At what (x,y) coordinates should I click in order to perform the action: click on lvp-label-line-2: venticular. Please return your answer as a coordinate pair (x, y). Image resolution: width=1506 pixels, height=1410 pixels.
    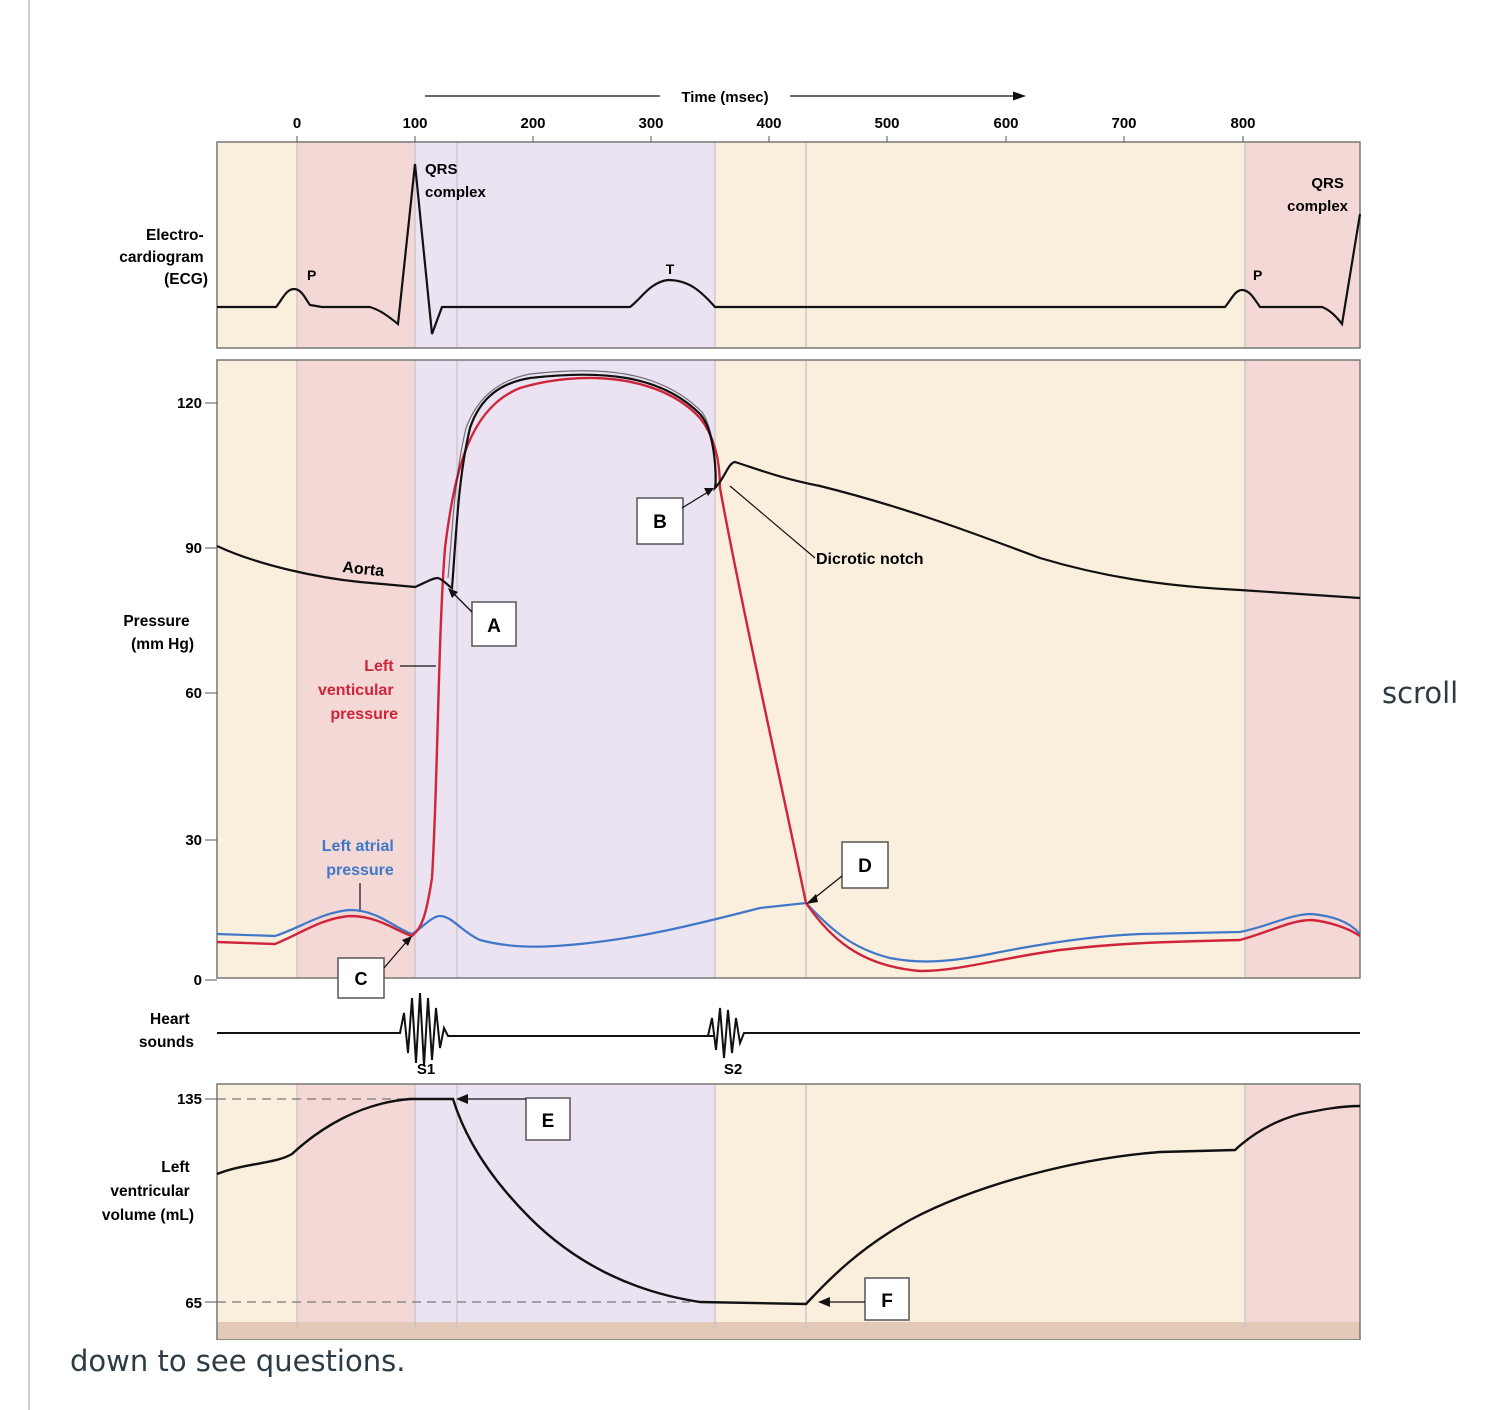
    Looking at the image, I should click on (356, 690).